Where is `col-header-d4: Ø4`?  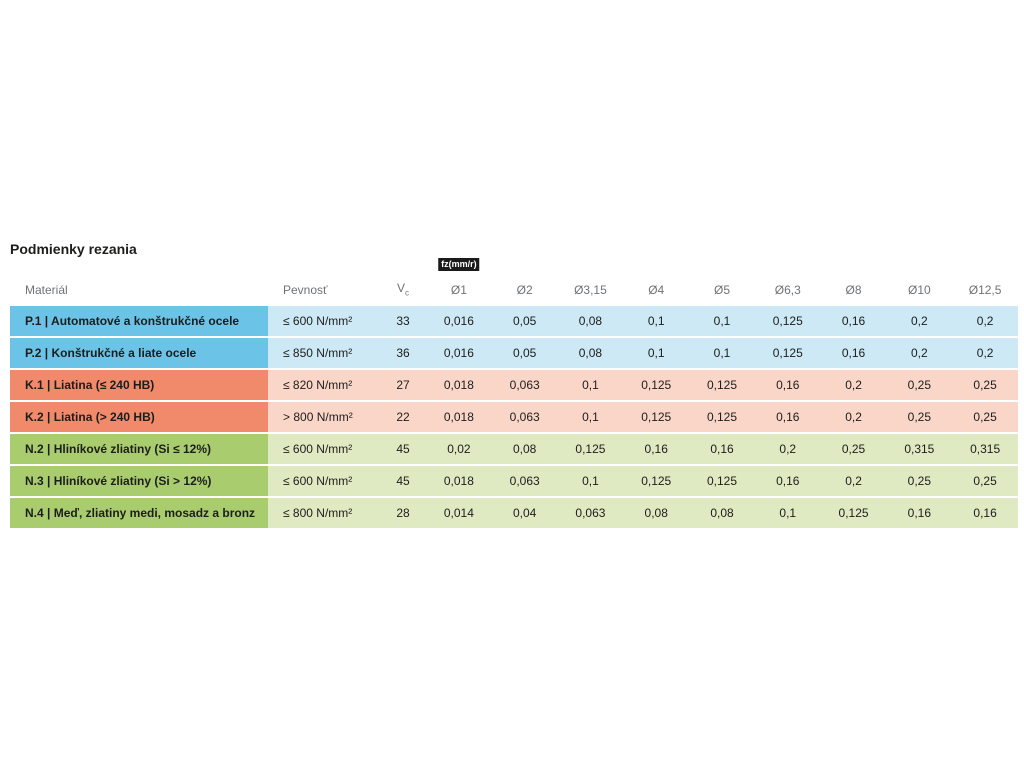
col-header-d4: Ø4 is located at coordinates (656, 290).